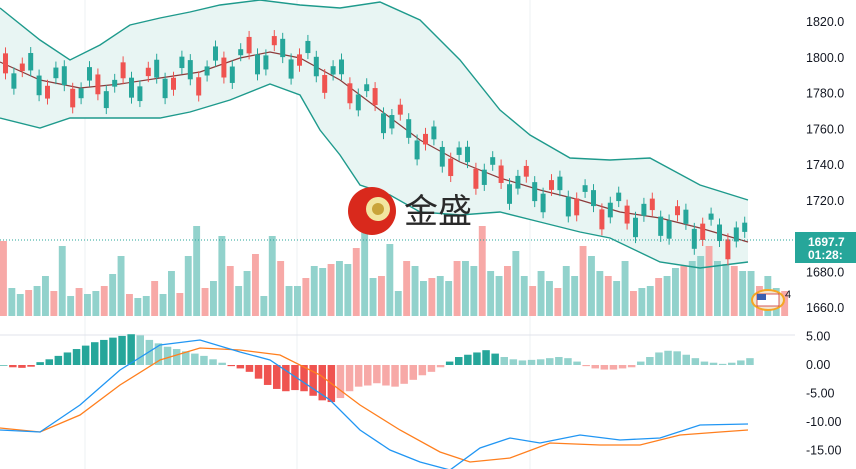  I want to click on last-price-label: 1697.7, so click(826, 242).